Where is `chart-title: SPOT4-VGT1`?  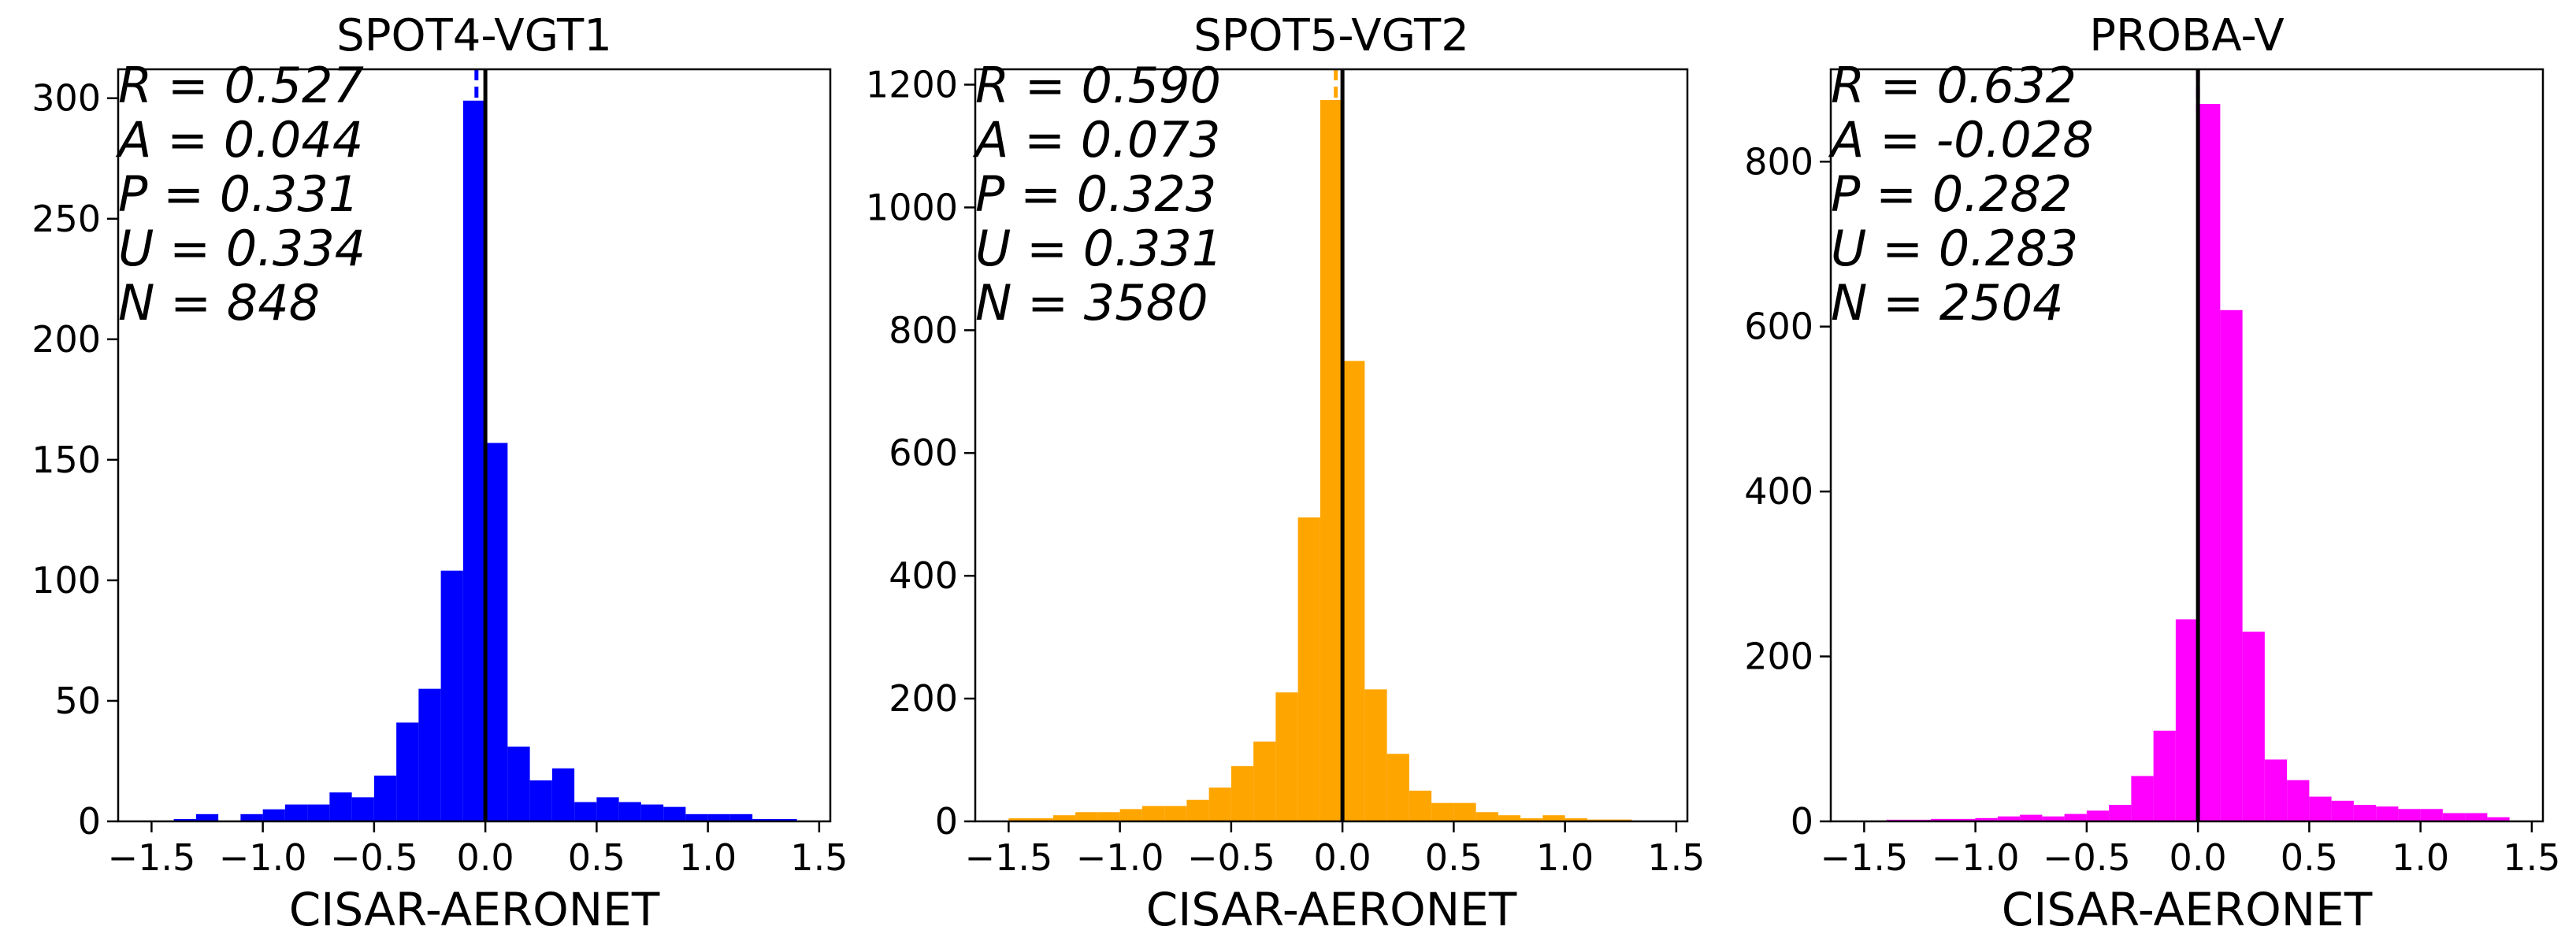
chart-title: SPOT4-VGT1 is located at coordinates (474, 35).